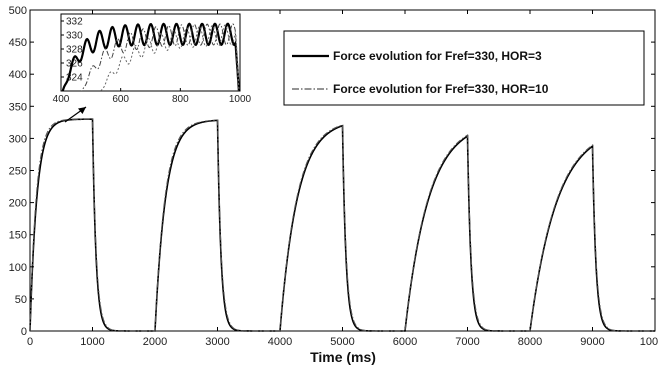 The height and width of the screenshot is (373, 658). What do you see at coordinates (437, 56) in the screenshot?
I see `legend-label-hor3: Force evolution for Fref=330, HOR=3` at bounding box center [437, 56].